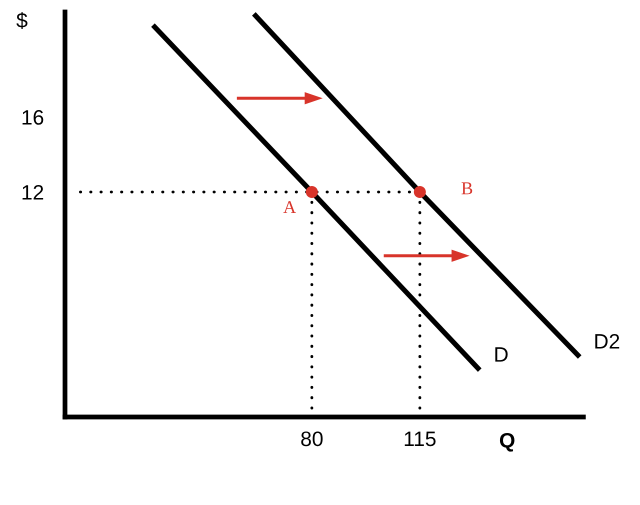 The width and height of the screenshot is (640, 505). I want to click on series-label: D, so click(501, 354).